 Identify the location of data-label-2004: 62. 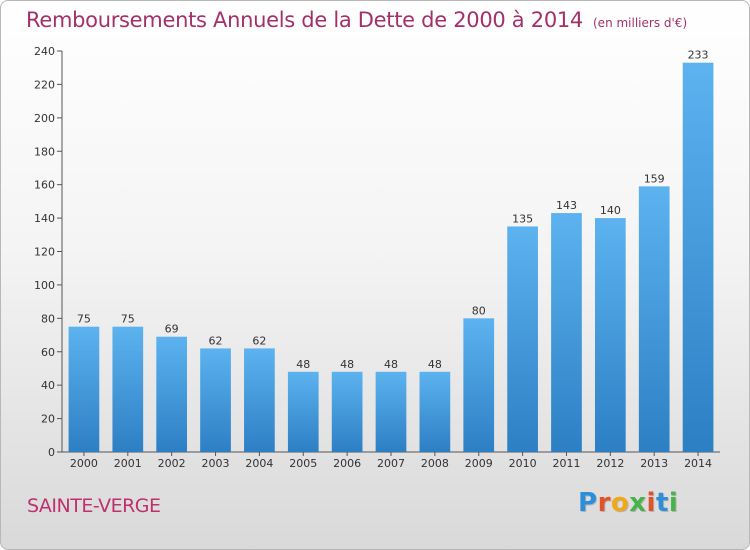
(259, 340).